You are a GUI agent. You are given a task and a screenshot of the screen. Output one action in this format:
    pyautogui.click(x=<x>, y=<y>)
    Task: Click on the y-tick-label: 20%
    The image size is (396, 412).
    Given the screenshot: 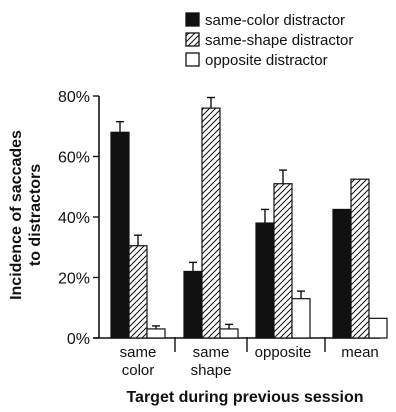 What is the action you would take?
    pyautogui.click(x=74, y=279)
    